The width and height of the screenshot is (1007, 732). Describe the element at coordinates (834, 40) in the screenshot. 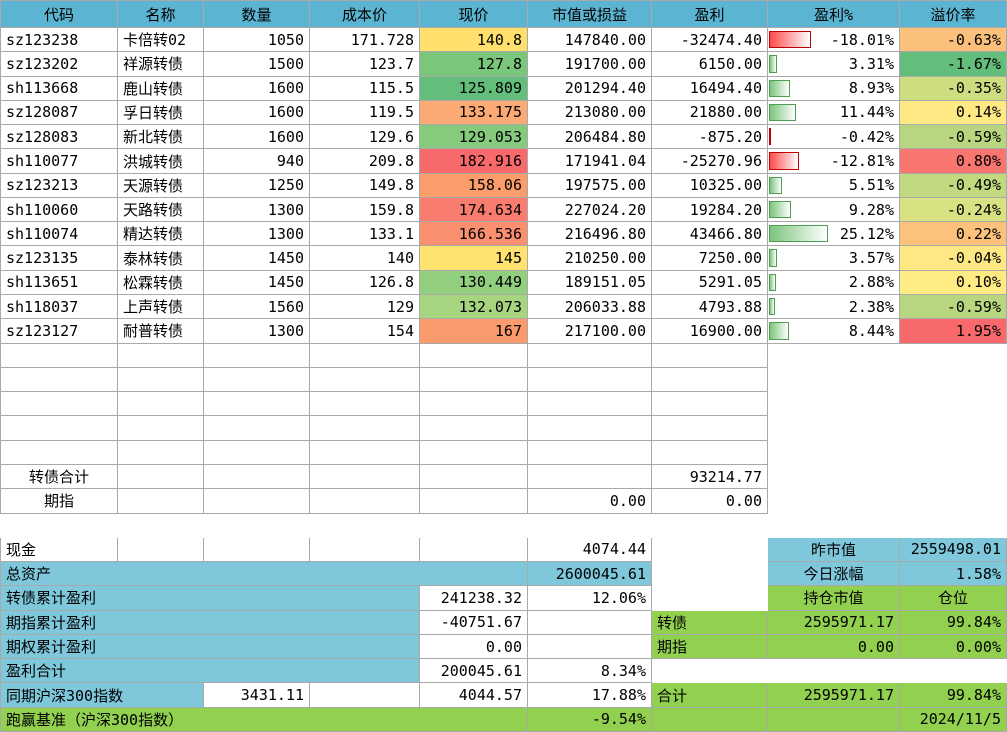

I see `cell-profit-pct: -18.01%` at that location.